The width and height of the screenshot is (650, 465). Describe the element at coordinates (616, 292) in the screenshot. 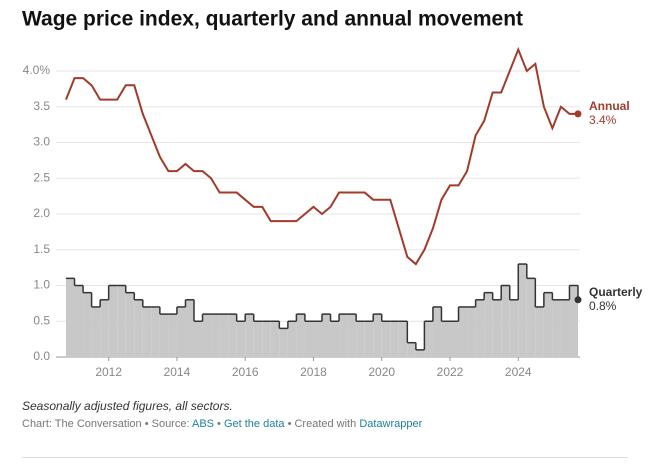

I see `legend-label: Quarterly` at that location.